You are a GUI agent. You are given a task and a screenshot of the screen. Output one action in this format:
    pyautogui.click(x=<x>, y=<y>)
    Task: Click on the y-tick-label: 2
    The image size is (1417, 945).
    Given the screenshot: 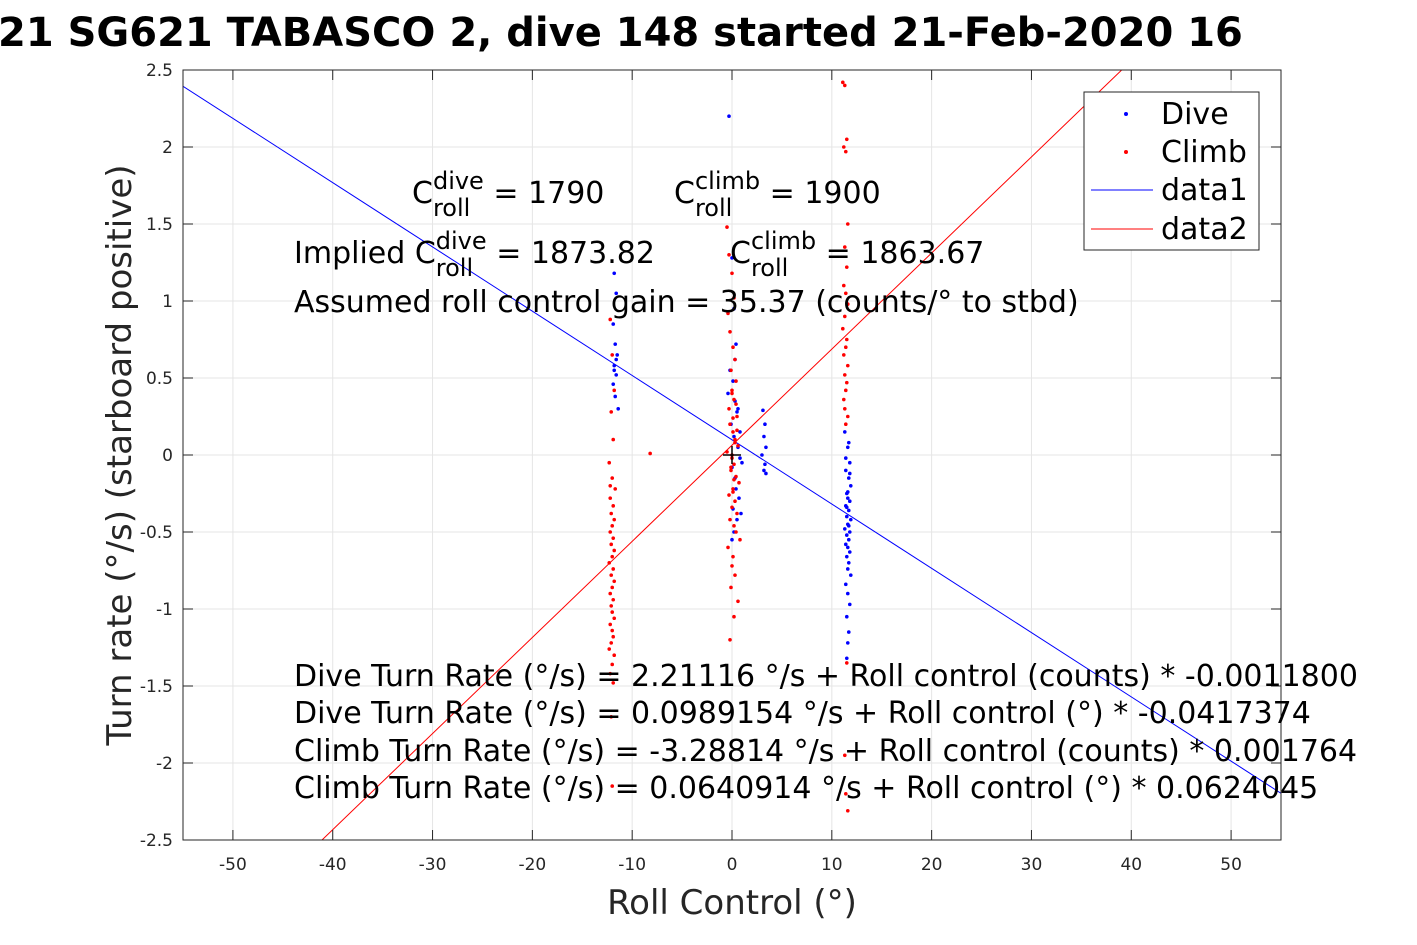 What is the action you would take?
    pyautogui.click(x=167, y=148)
    